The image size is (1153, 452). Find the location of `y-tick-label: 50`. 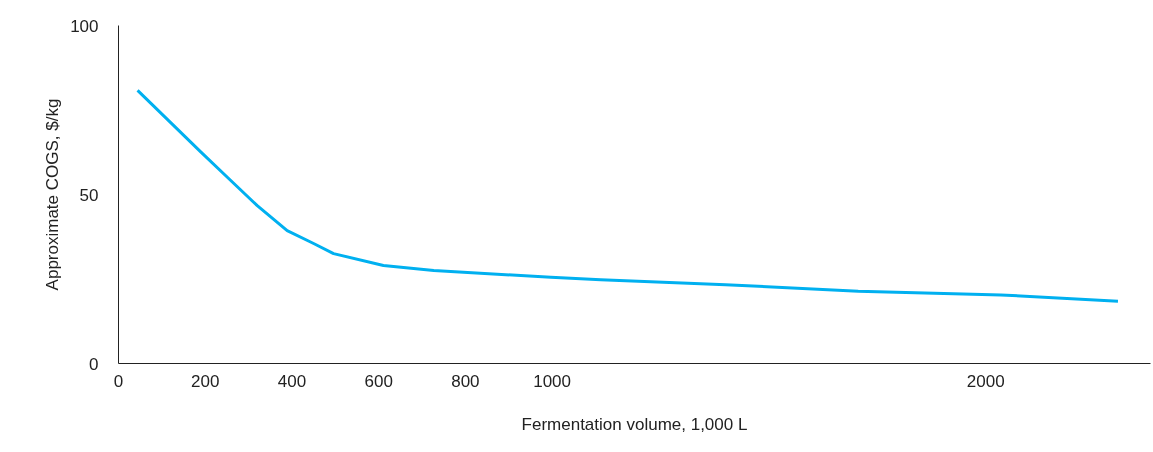

y-tick-label: 50 is located at coordinates (89, 195).